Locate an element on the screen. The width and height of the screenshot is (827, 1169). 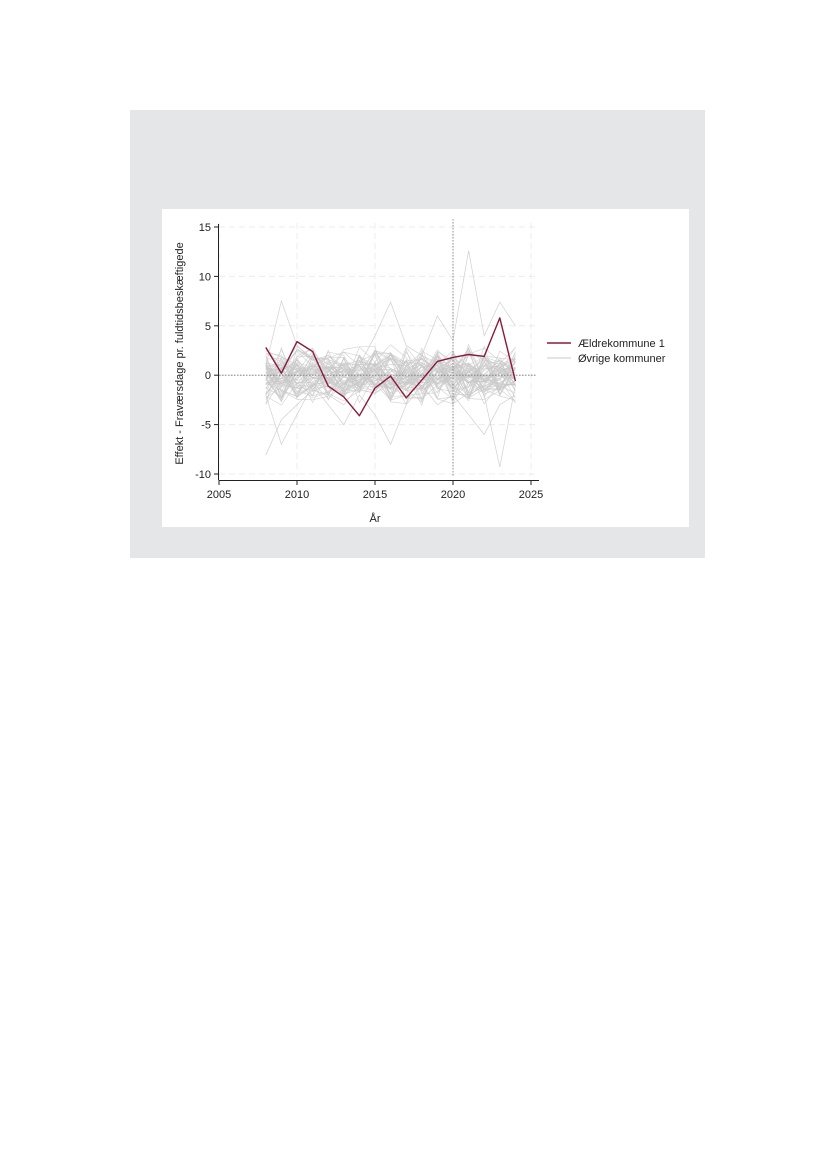
legend-label-ovrige-kommuner: Øvrige kommuner is located at coordinates (622, 359).